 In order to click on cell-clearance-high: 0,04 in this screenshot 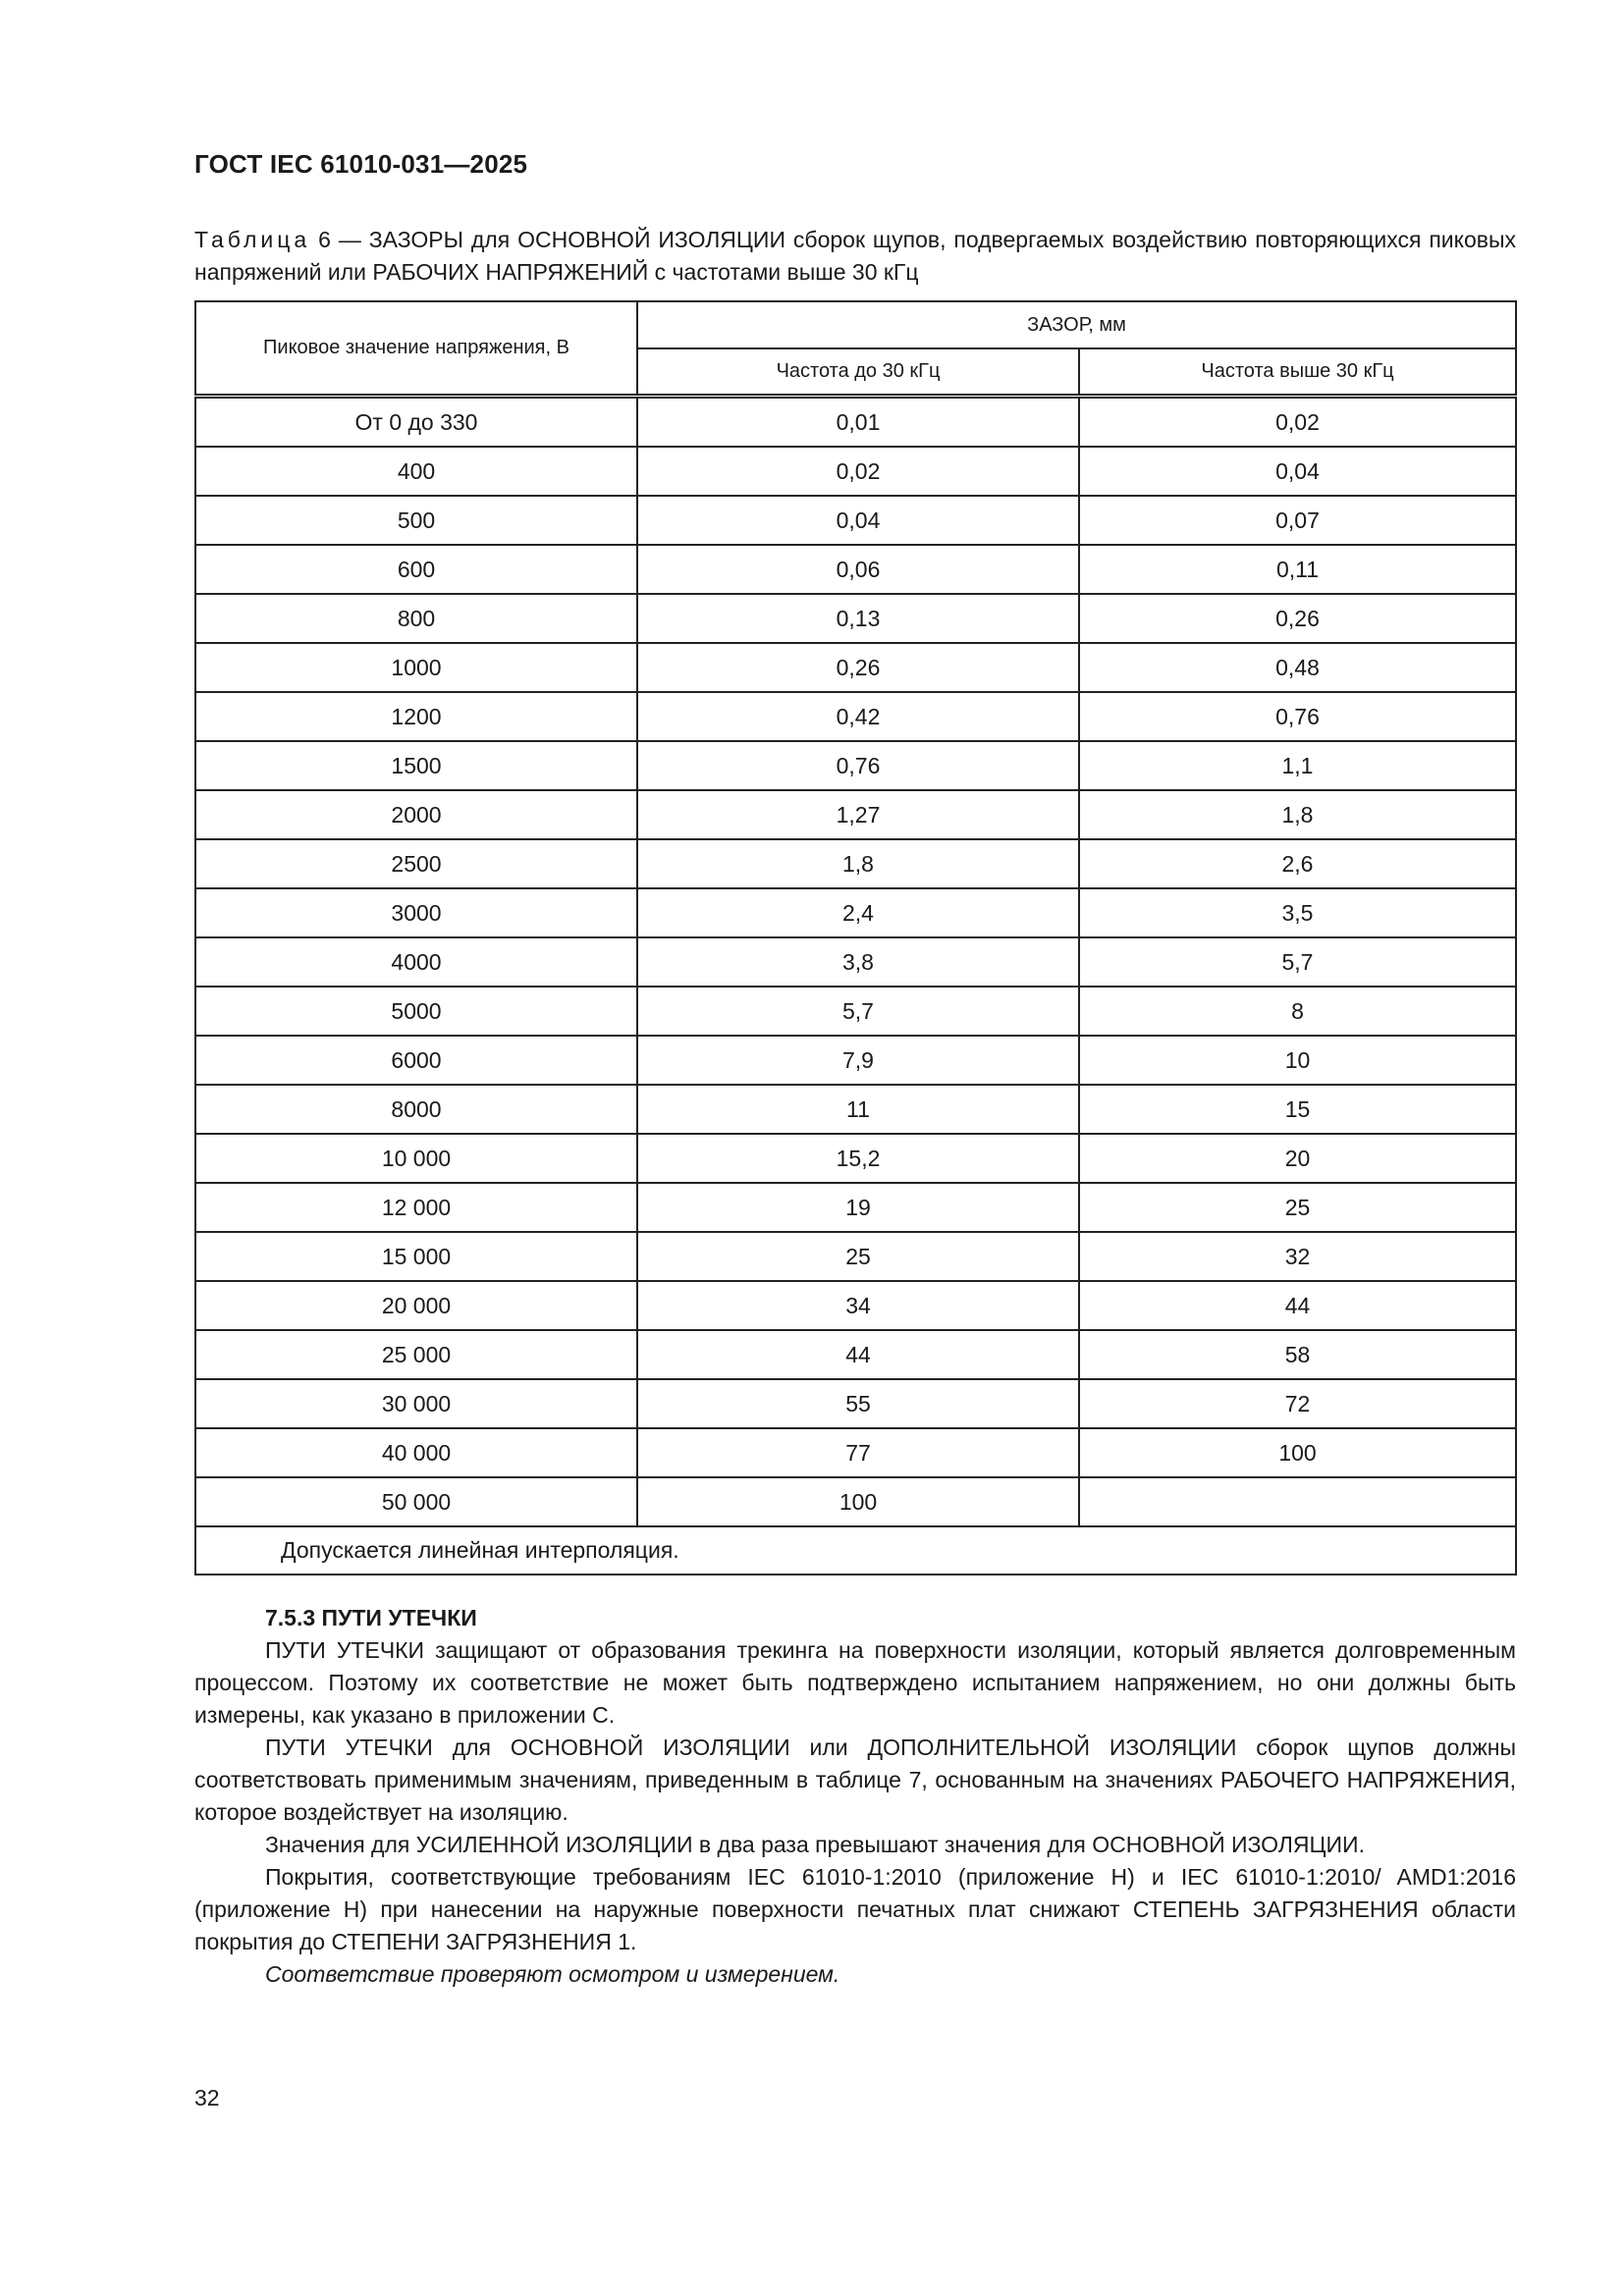, I will do `click(1297, 471)`.